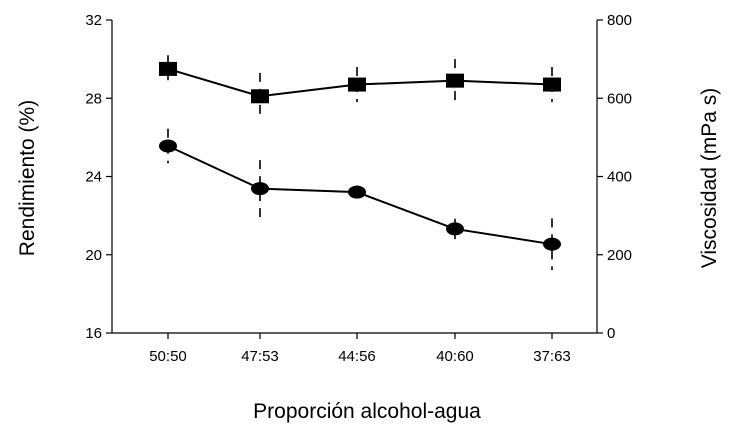  I want to click on right-axis-title: Viscosidad (mPa s), so click(709, 178).